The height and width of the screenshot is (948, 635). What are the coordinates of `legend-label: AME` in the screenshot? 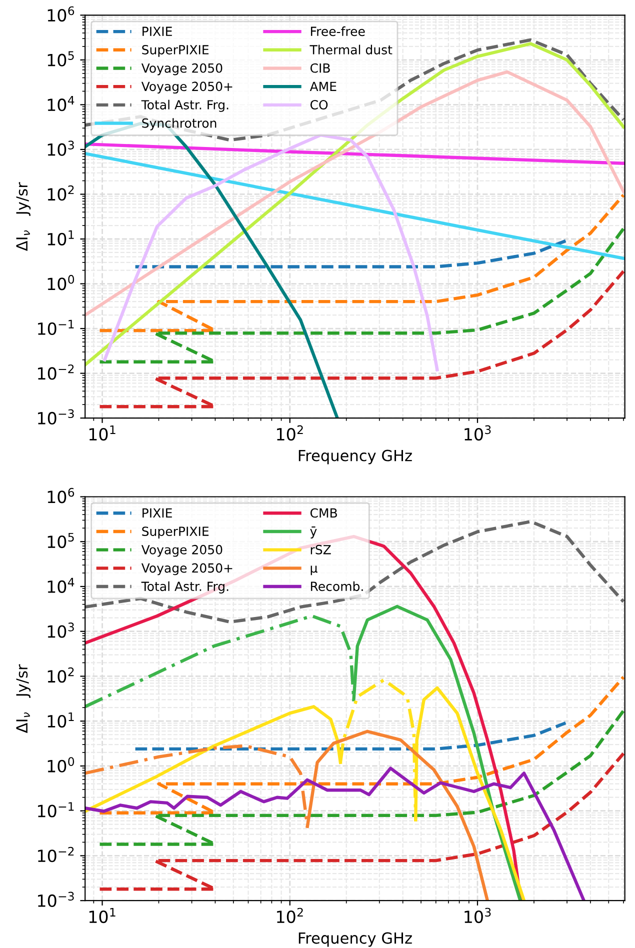 It's located at (323, 86).